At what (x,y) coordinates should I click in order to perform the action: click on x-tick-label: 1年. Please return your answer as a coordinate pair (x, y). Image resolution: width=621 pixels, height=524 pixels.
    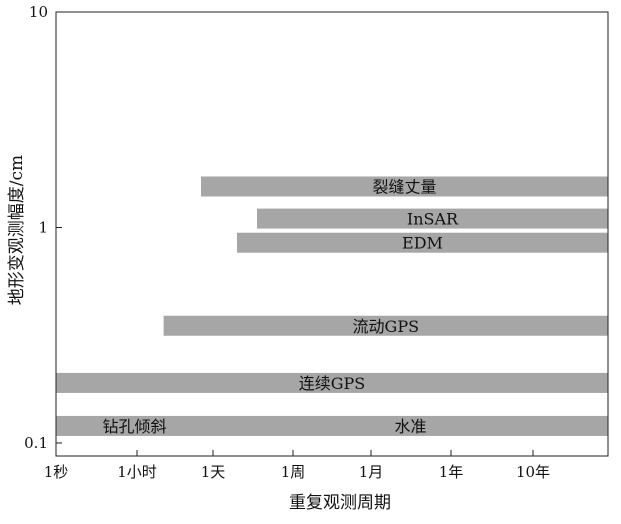
    Looking at the image, I should click on (451, 472).